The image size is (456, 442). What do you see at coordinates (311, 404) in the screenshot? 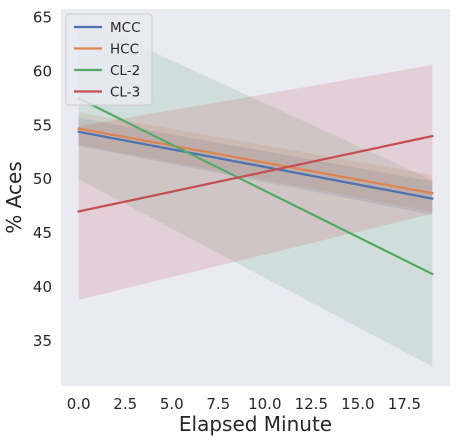
I see `x-tick-label: 12.5` at bounding box center [311, 404].